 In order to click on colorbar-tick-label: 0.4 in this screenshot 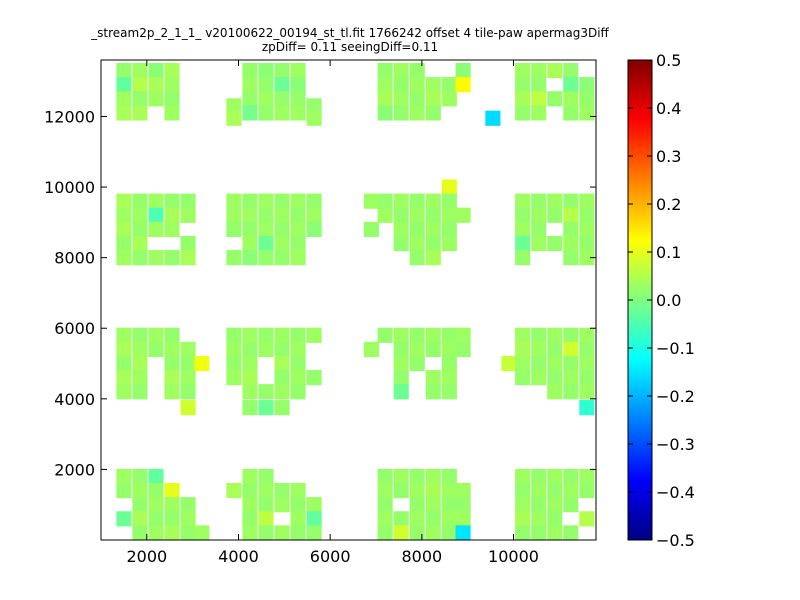, I will do `click(668, 108)`.